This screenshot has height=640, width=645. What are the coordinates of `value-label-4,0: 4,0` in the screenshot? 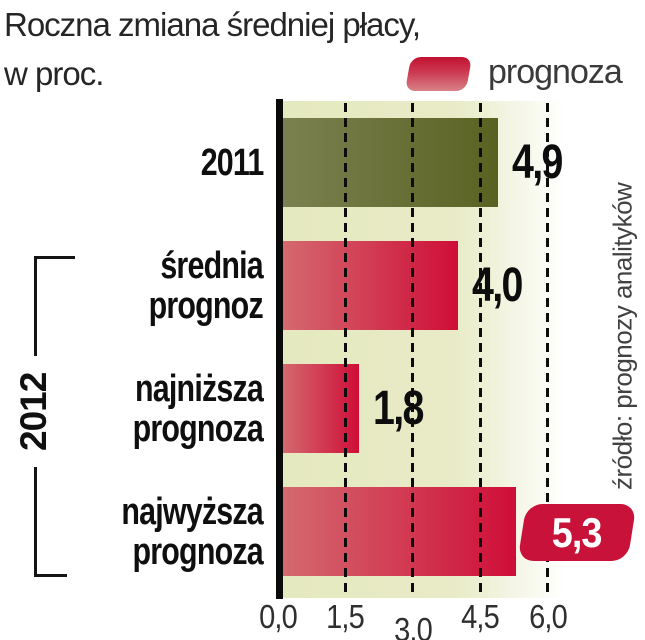 It's located at (497, 285).